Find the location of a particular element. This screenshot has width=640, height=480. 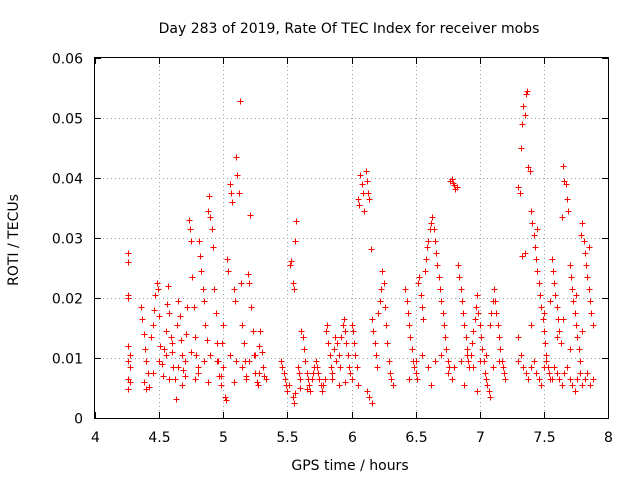

y-tick-label: 0.01 is located at coordinates (67, 360).